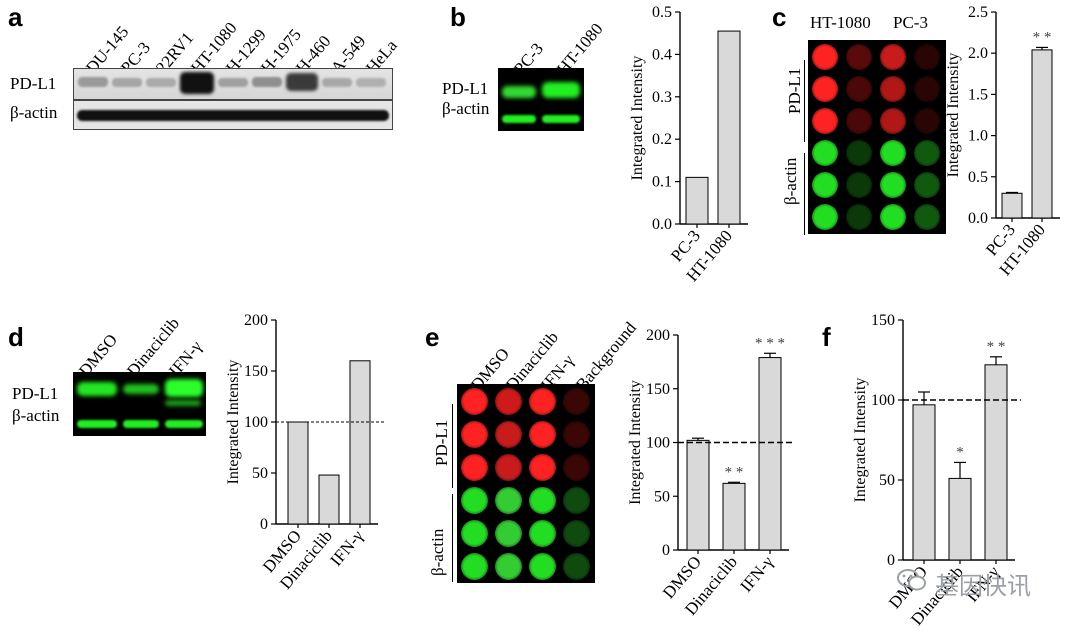 This screenshot has width=1080, height=631. I want to click on panel-letter-f: f, so click(826, 337).